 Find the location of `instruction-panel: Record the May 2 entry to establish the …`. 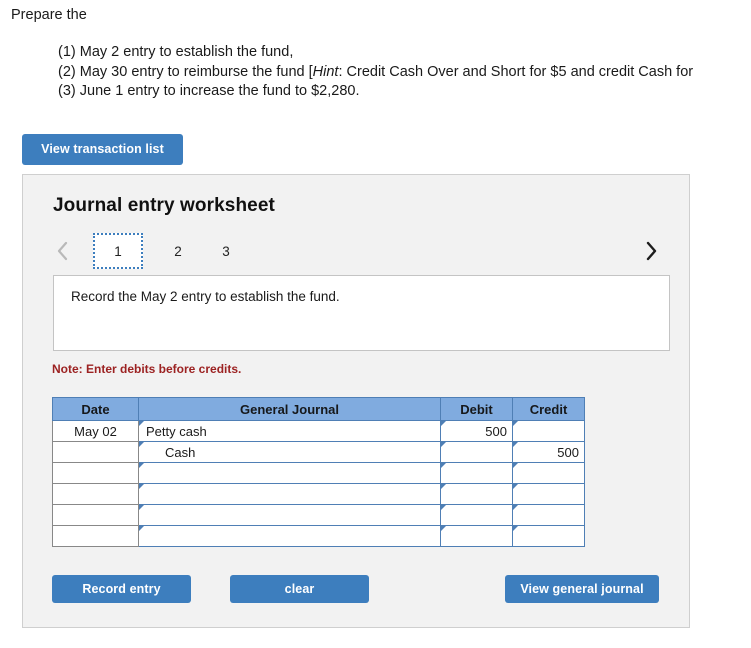

instruction-panel: Record the May 2 entry to establish the … is located at coordinates (361, 313).